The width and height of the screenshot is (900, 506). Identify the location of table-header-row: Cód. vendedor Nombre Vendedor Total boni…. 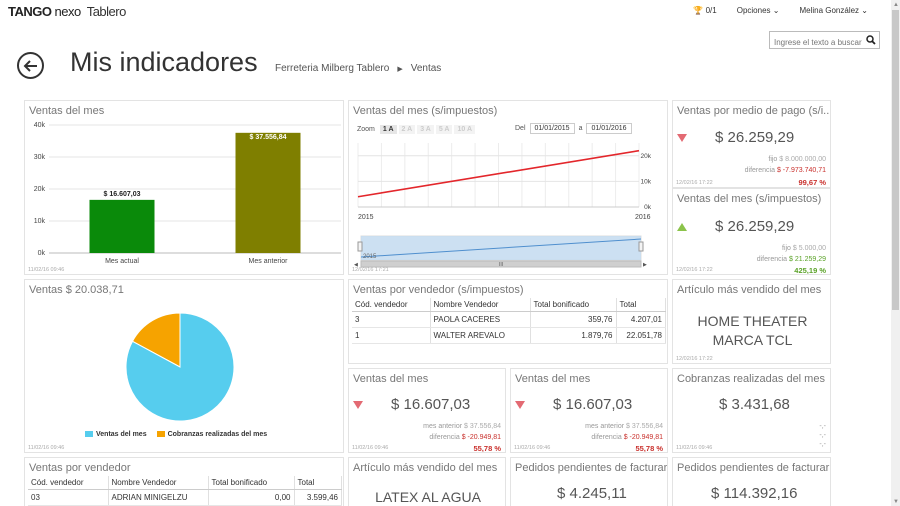
(509, 305).